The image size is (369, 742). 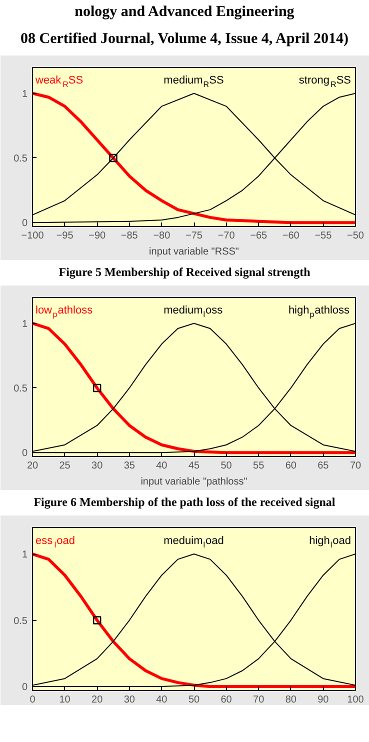 I want to click on x-tick-label: −50, so click(x=355, y=236).